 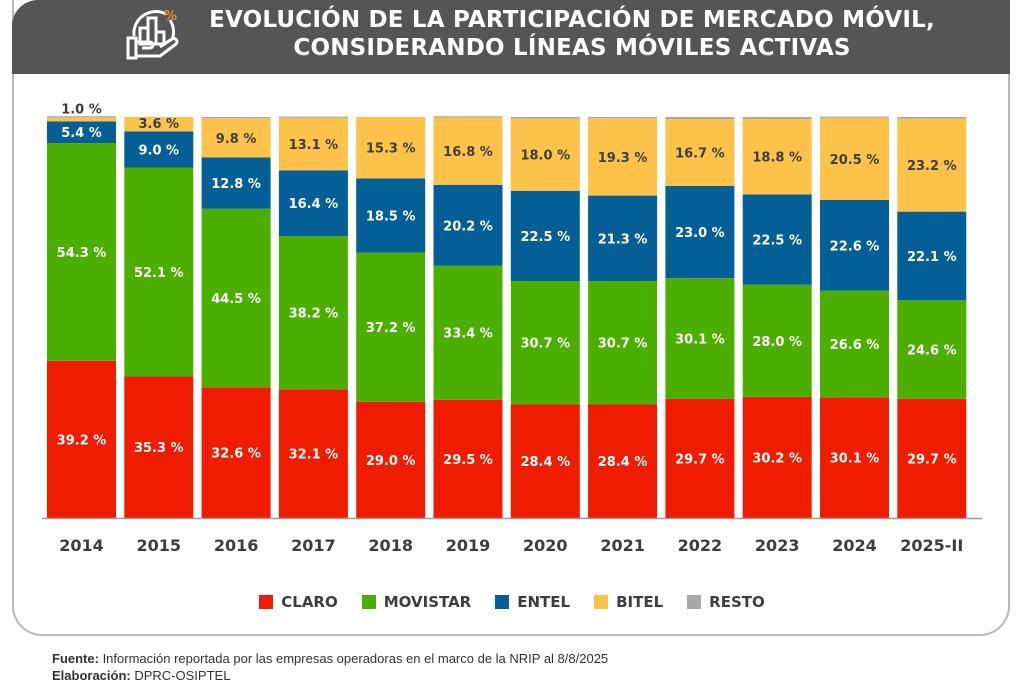 What do you see at coordinates (390, 545) in the screenshot?
I see `x-tick-label: 2018` at bounding box center [390, 545].